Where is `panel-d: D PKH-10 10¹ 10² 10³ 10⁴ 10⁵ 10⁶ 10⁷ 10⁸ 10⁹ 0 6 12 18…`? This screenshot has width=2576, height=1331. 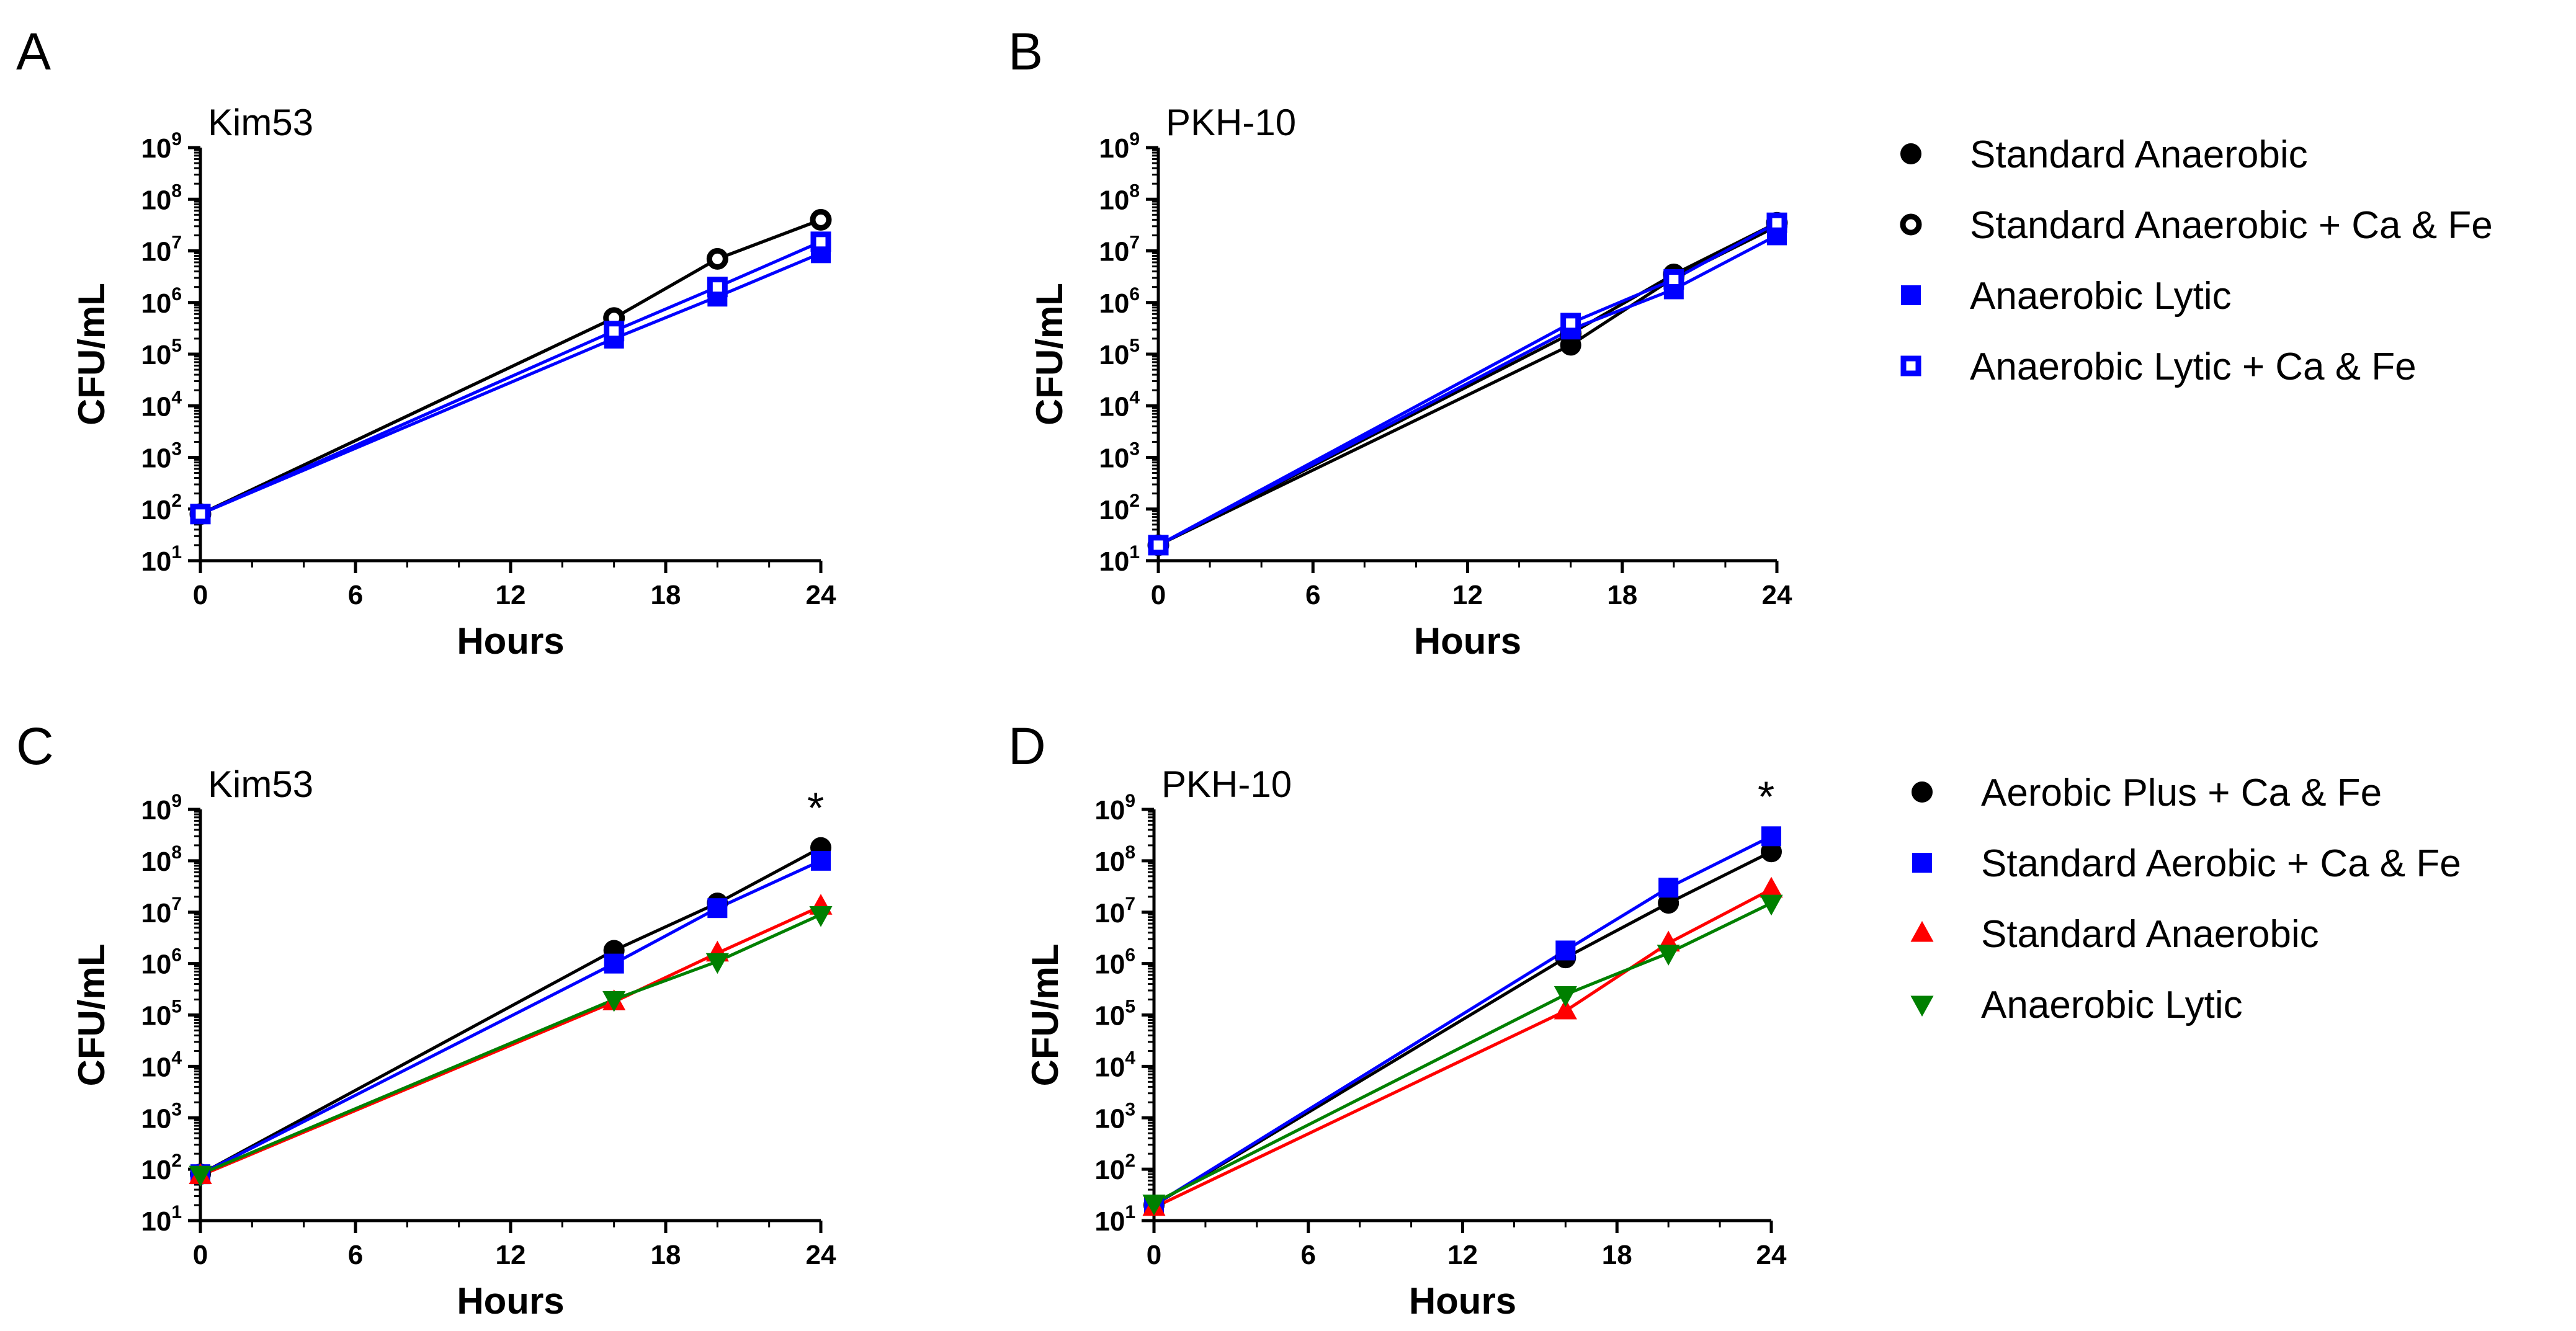
panel-d: D PKH-10 10¹ 10² 10³ 10⁴ 10⁵ 10⁶ 10⁷ 10⁸ 10⁹ 0 6 12 18… is located at coordinates (1397, 1019).